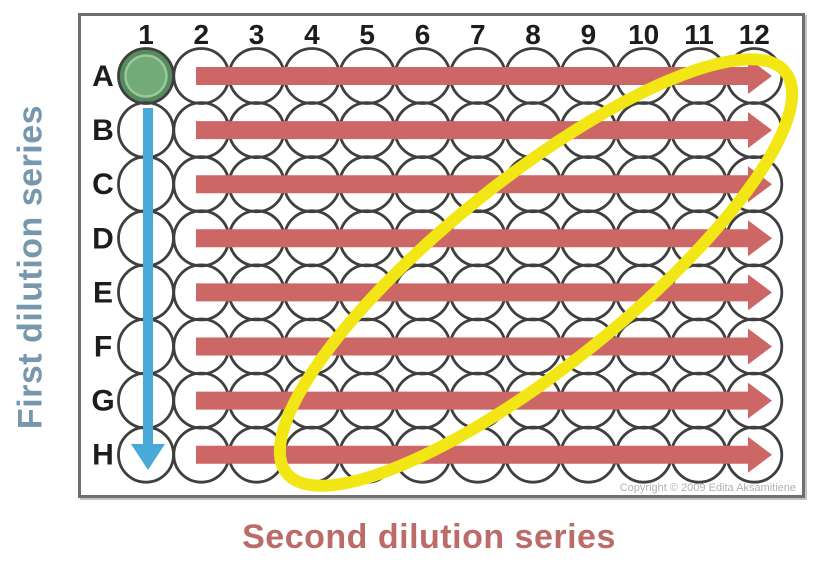  What do you see at coordinates (367, 34) in the screenshot?
I see `column-header-5: 5` at bounding box center [367, 34].